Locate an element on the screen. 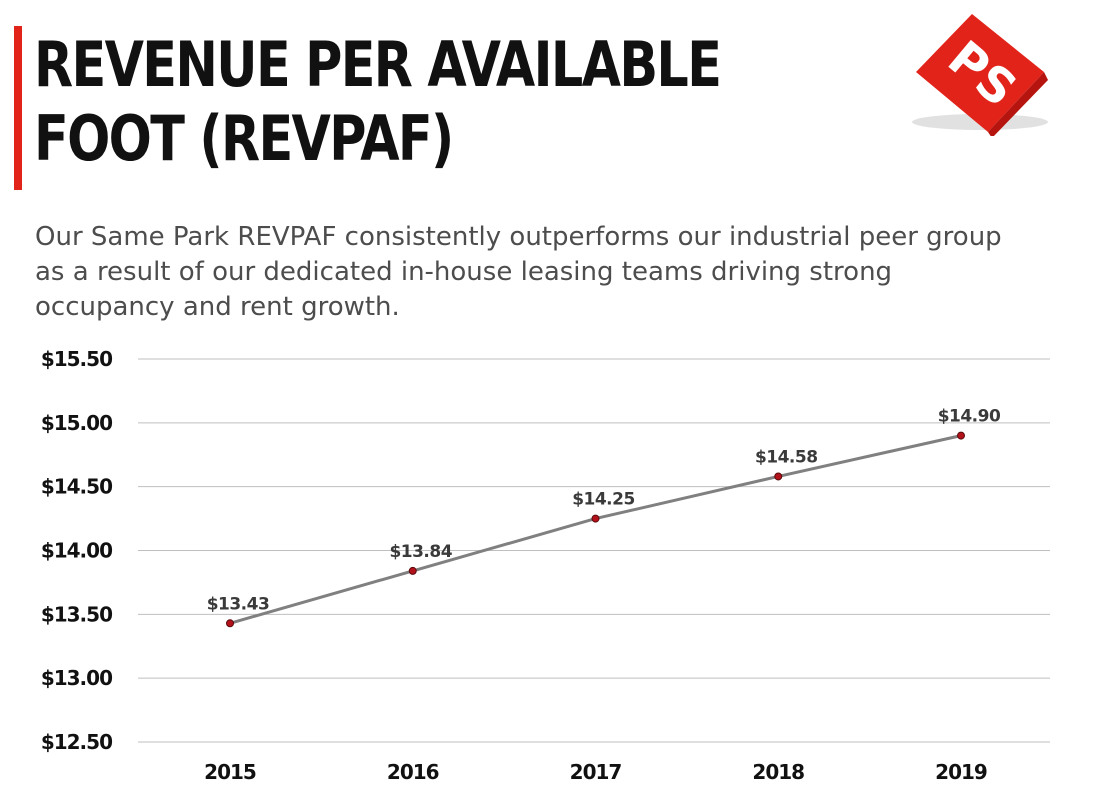  y-tick-label: $14.00 is located at coordinates (76, 551).